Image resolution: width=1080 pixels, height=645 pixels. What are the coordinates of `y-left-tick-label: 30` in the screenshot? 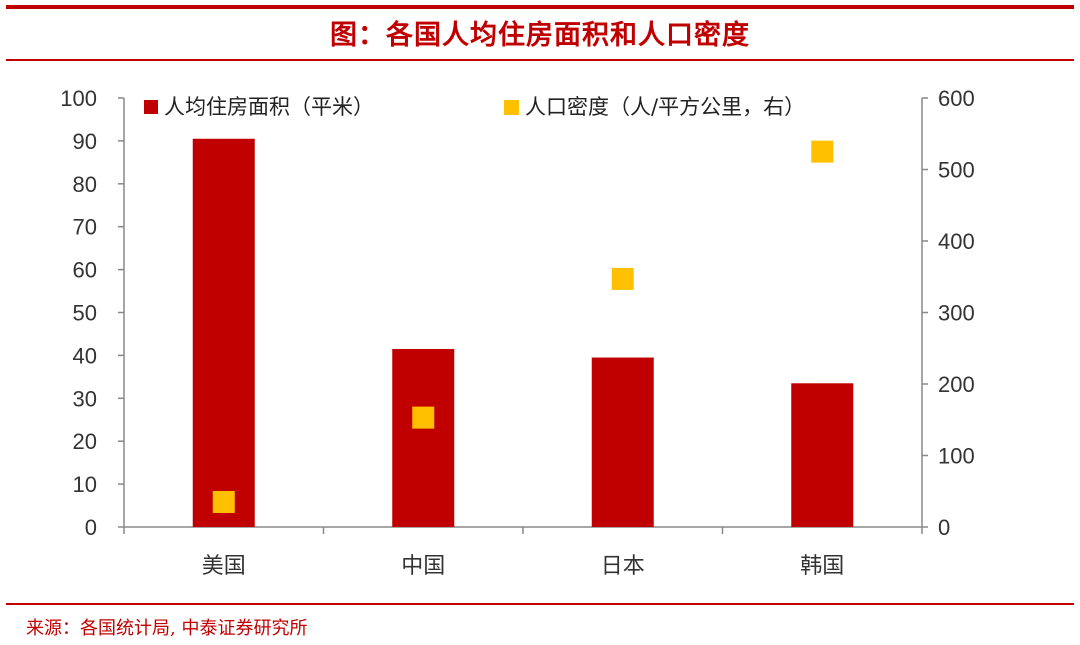 It's located at (85, 398).